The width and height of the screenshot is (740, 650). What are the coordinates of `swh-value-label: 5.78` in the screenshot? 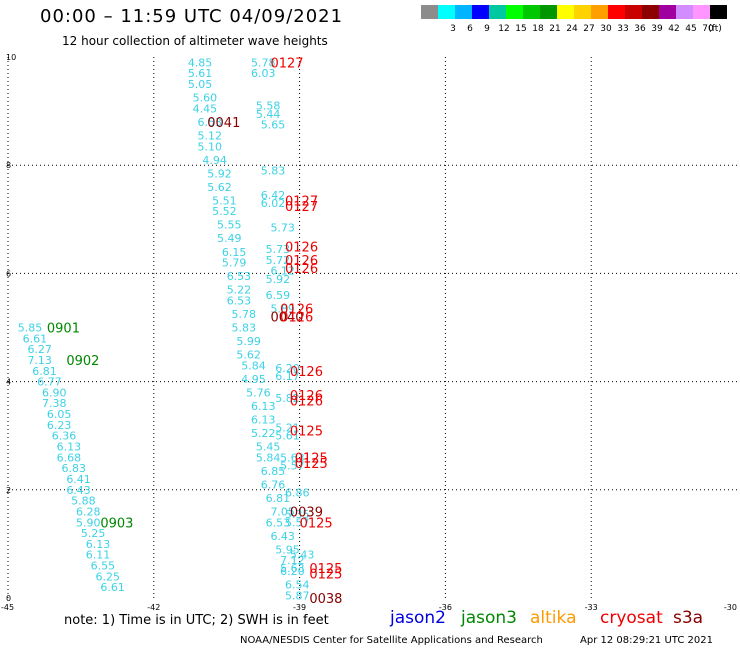 It's located at (244, 314).